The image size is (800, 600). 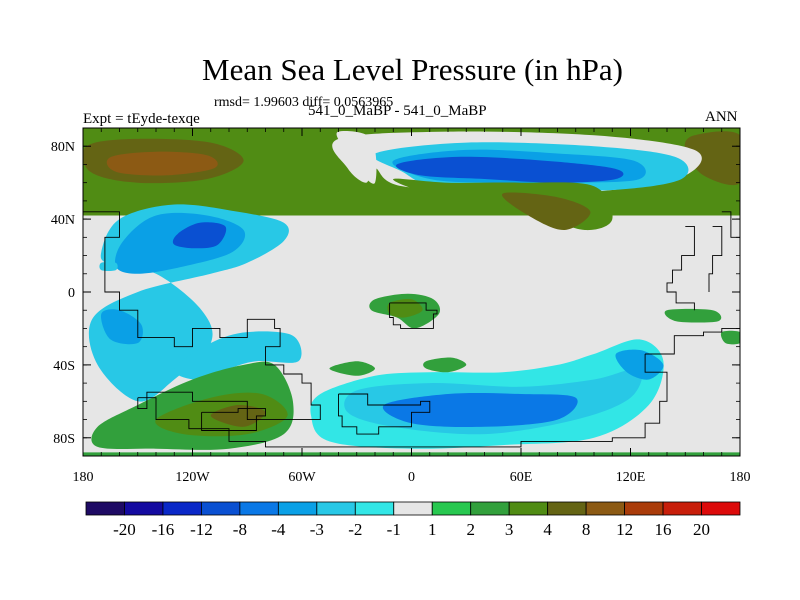 I want to click on y-tick-label: 40S, so click(x=64, y=366).